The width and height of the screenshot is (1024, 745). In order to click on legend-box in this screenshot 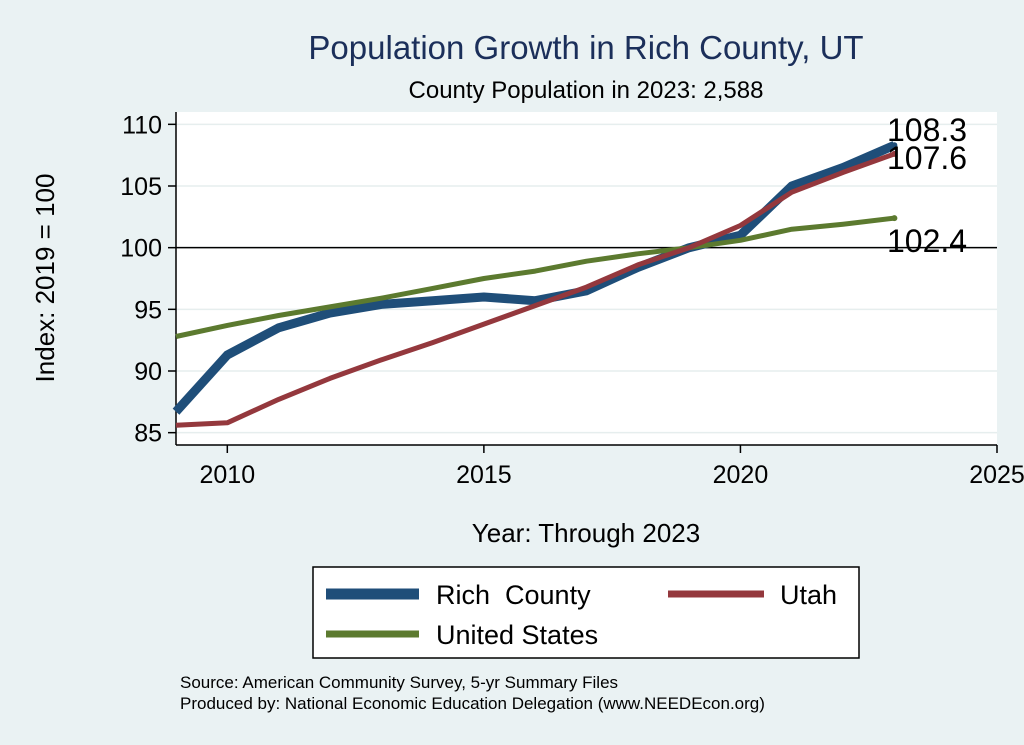, I will do `click(586, 612)`.